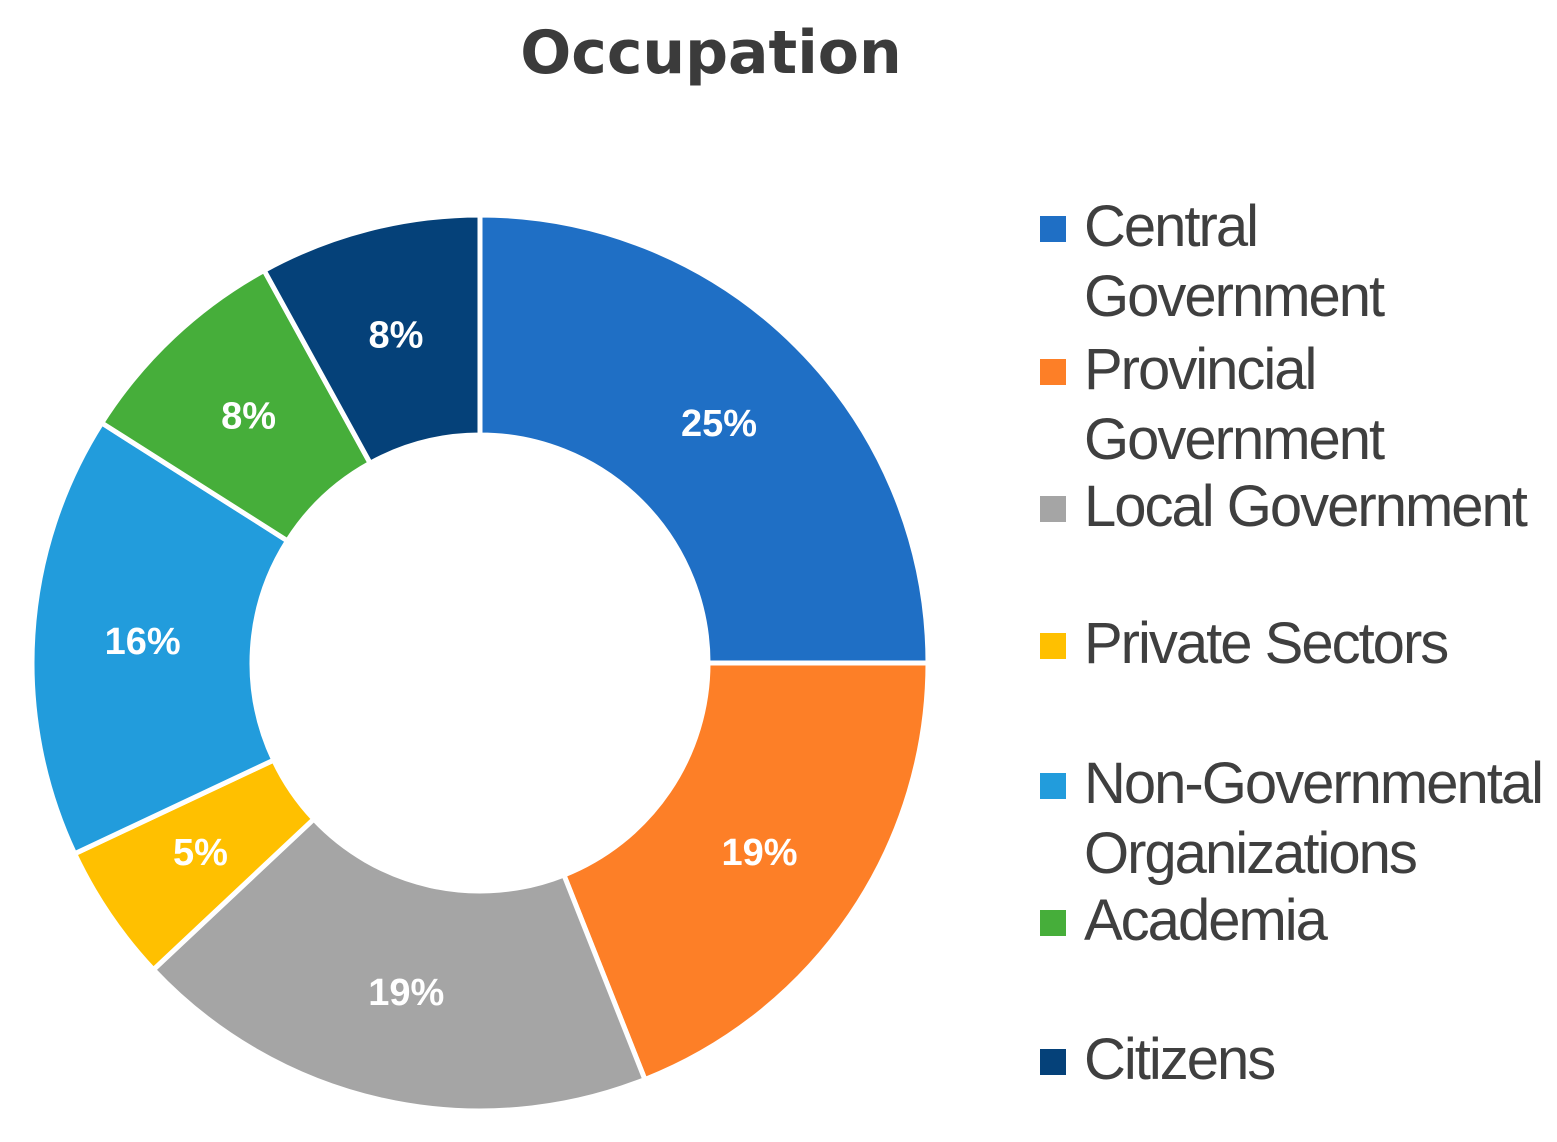 The height and width of the screenshot is (1142, 1557). What do you see at coordinates (1306, 506) in the screenshot?
I see `legend-label: Local Government` at bounding box center [1306, 506].